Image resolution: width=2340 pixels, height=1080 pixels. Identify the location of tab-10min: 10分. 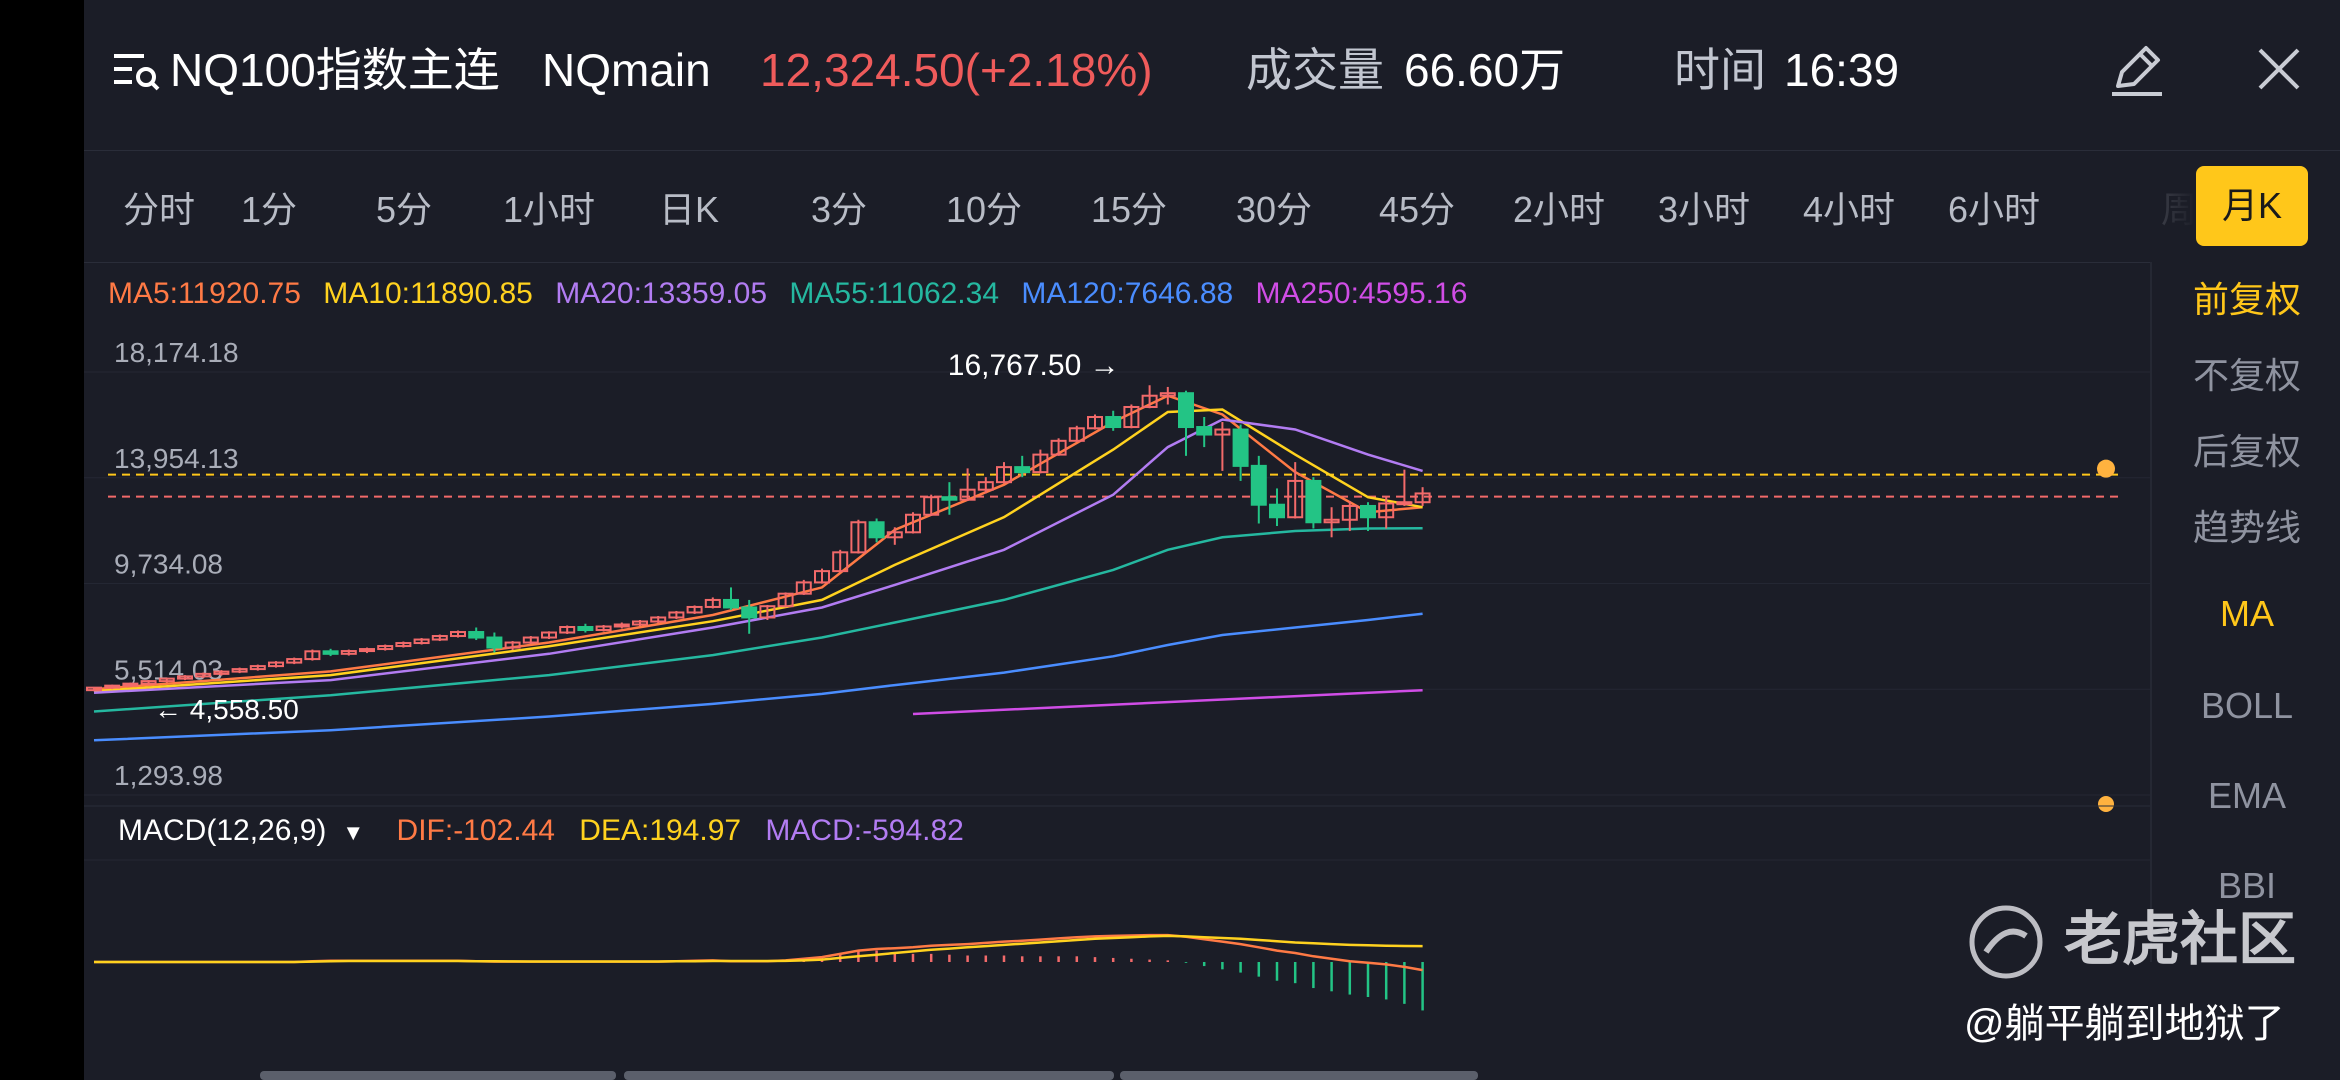
(984, 209).